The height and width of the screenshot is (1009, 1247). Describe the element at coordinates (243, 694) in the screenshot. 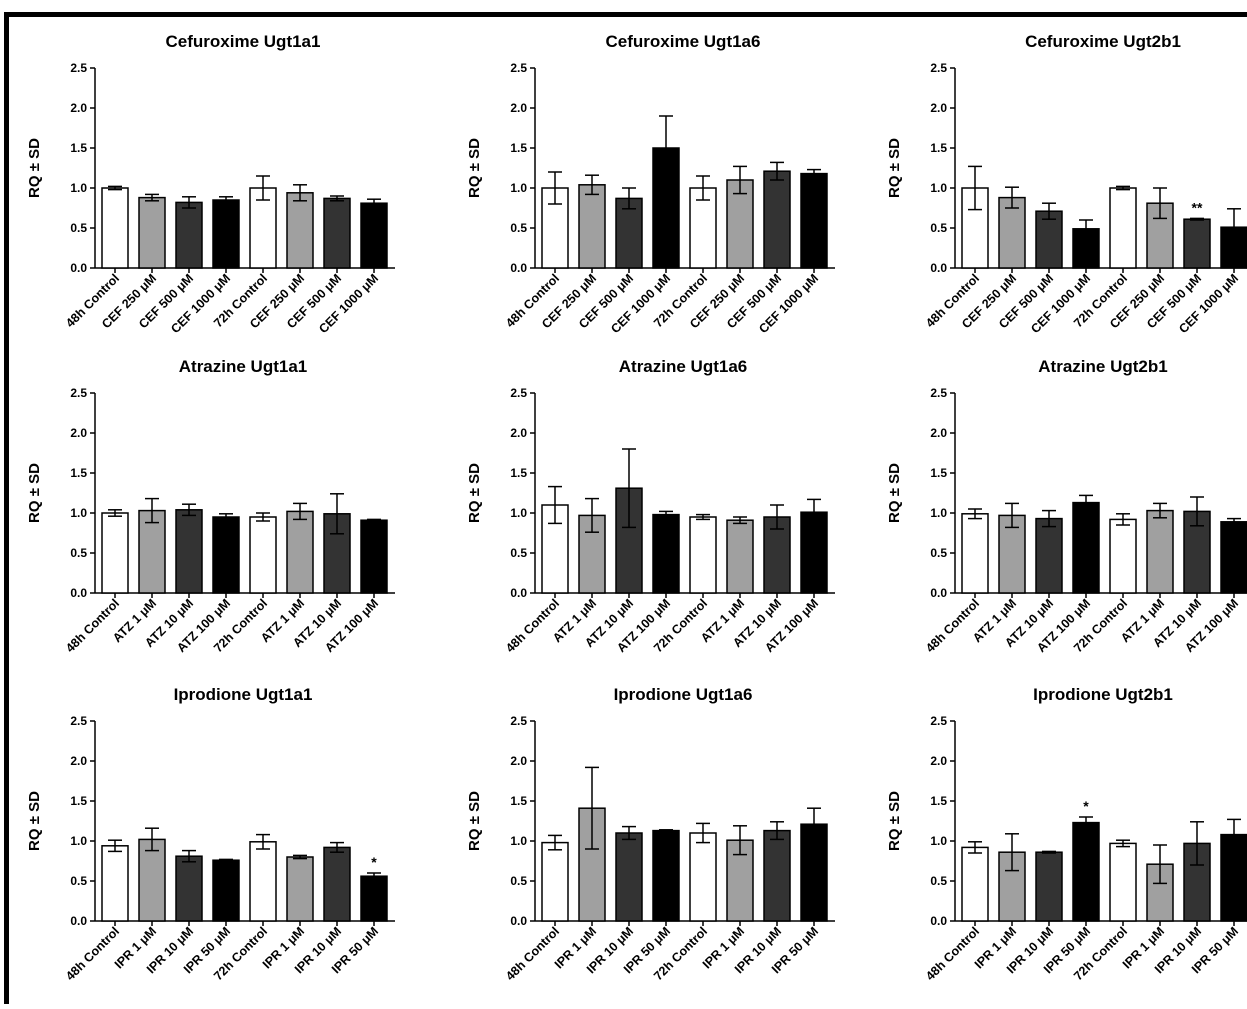

I see `chart-title: Iprodione Ugt1a1` at that location.